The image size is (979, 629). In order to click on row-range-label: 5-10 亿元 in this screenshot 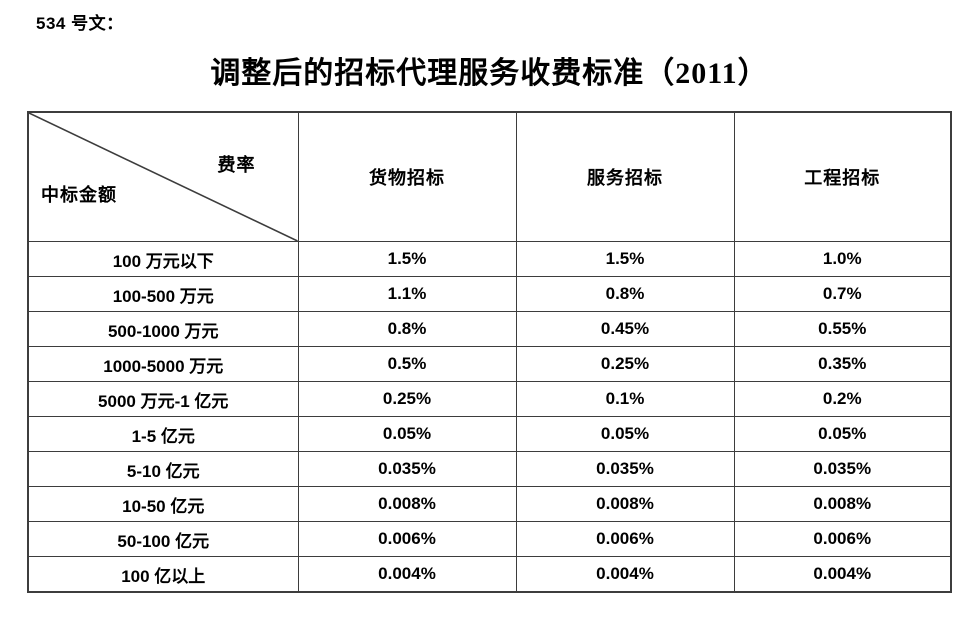, I will do `click(163, 469)`.